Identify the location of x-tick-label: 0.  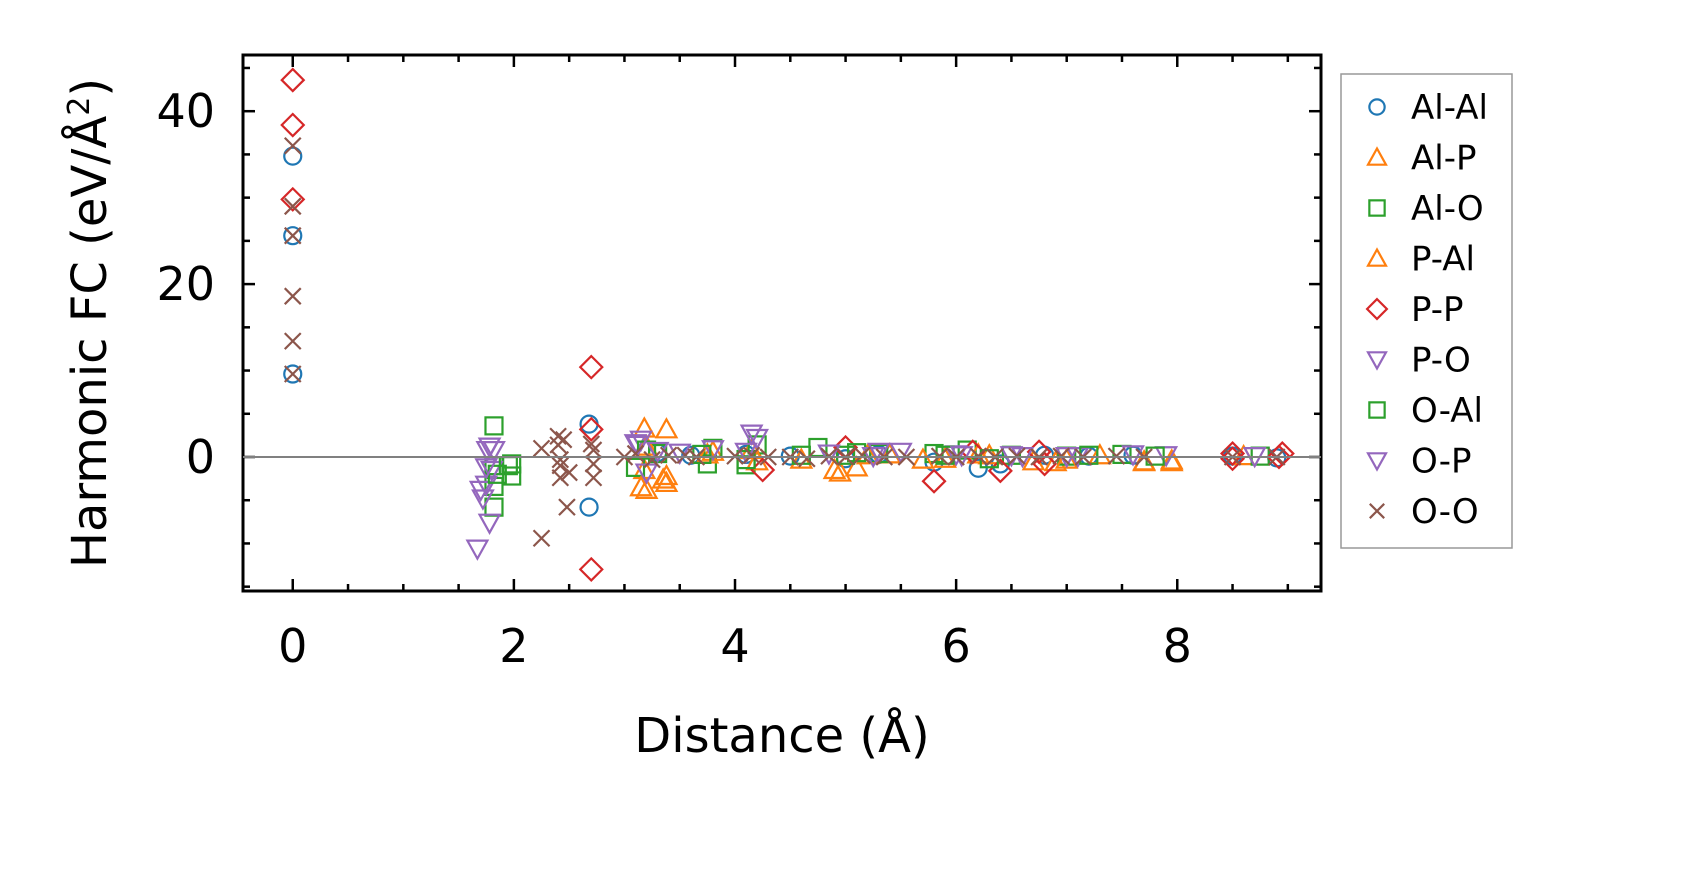
(292, 646).